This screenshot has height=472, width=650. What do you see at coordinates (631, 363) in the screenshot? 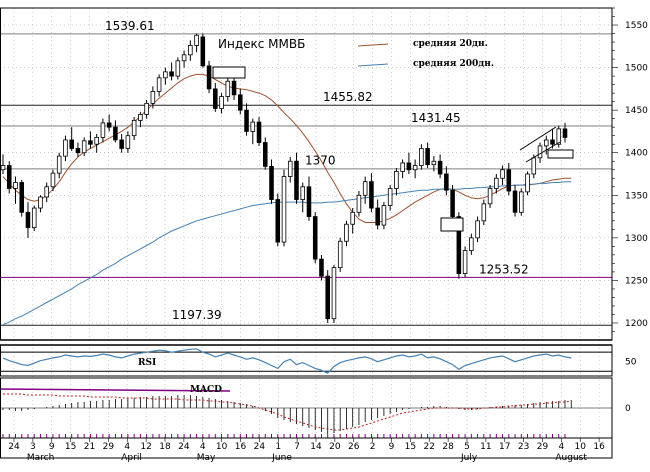
I see `rsi-tick-label: 50` at bounding box center [631, 363].